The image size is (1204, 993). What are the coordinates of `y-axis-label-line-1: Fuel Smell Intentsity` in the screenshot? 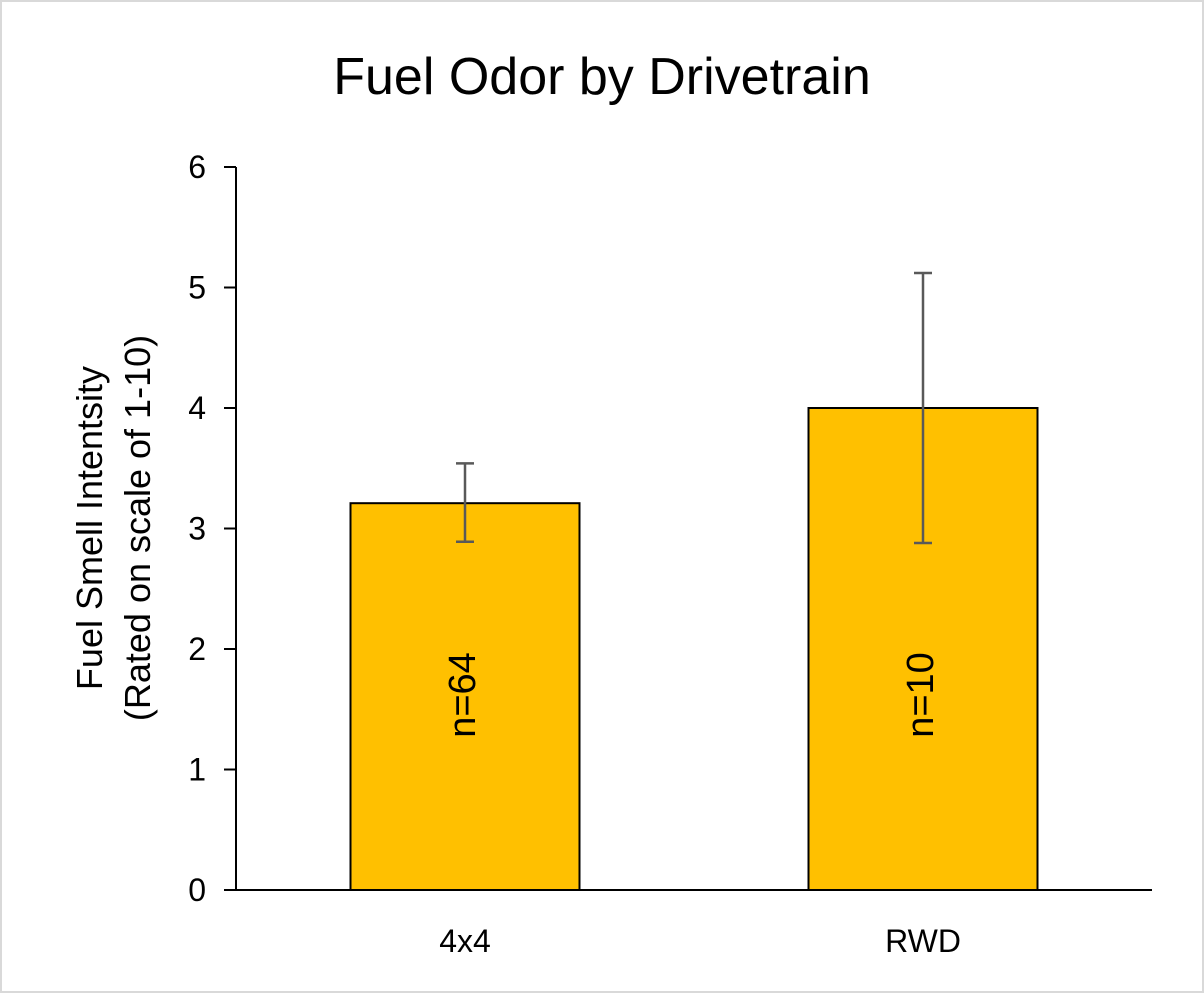 It's located at (89, 528).